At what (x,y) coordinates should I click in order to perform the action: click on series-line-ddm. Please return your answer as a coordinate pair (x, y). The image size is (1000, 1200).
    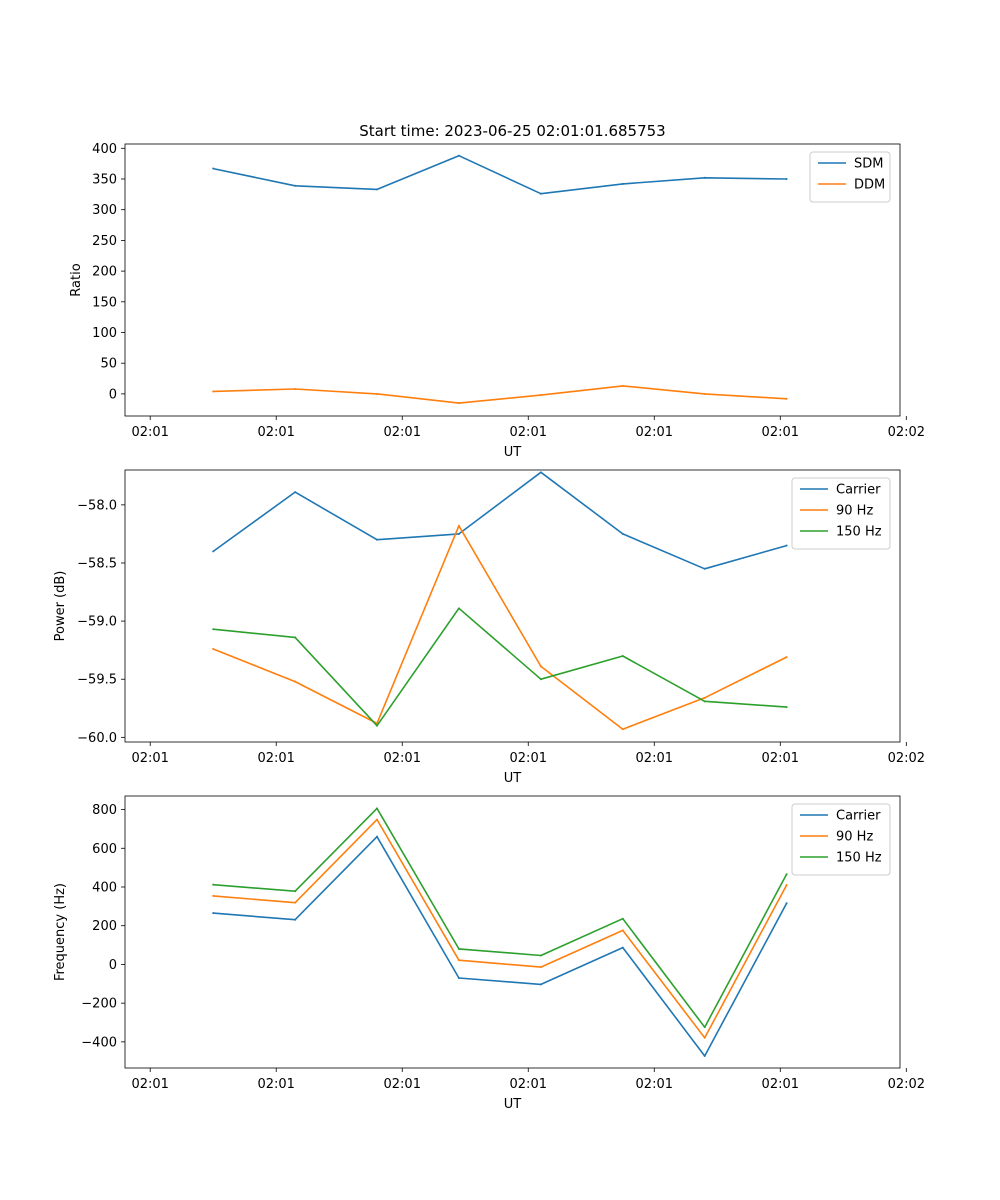
    Looking at the image, I should click on (500, 394).